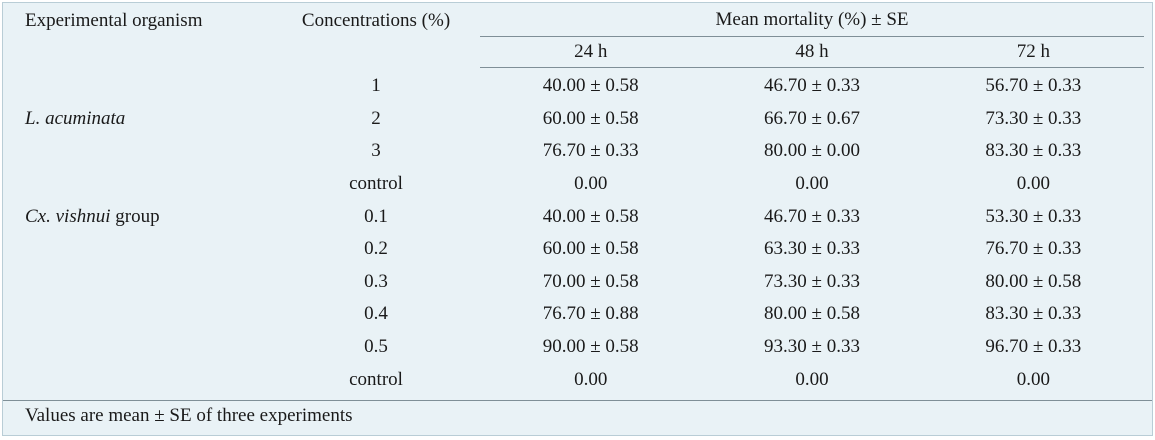 This screenshot has height=440, width=1155. Describe the element at coordinates (1033, 281) in the screenshot. I see `mortality-72h-cell: 80.00 ± 0.58` at that location.